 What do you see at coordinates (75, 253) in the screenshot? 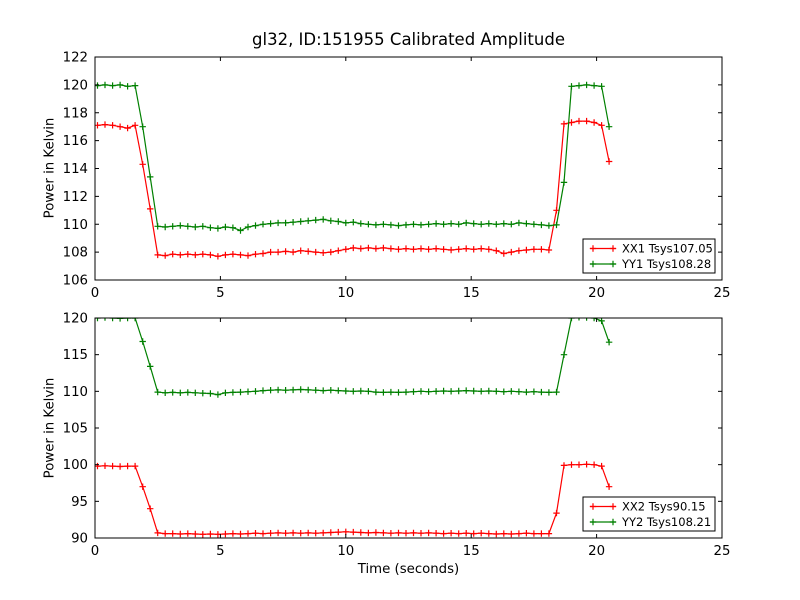
I see `y-tick-label: 108` at bounding box center [75, 253].